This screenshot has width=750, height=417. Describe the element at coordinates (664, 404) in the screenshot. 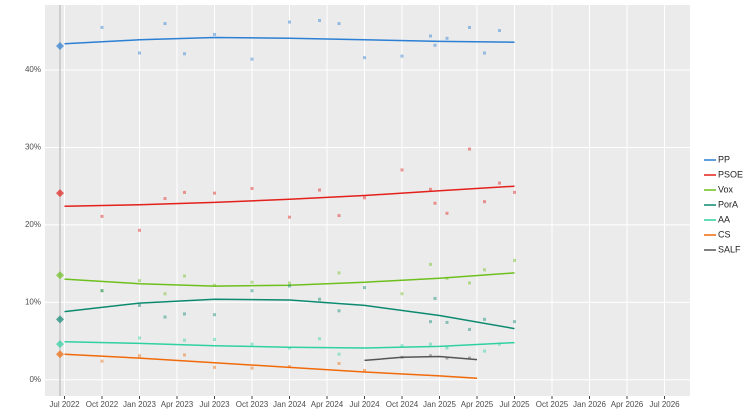

I see `x-tick-label: Jul 2026` at that location.